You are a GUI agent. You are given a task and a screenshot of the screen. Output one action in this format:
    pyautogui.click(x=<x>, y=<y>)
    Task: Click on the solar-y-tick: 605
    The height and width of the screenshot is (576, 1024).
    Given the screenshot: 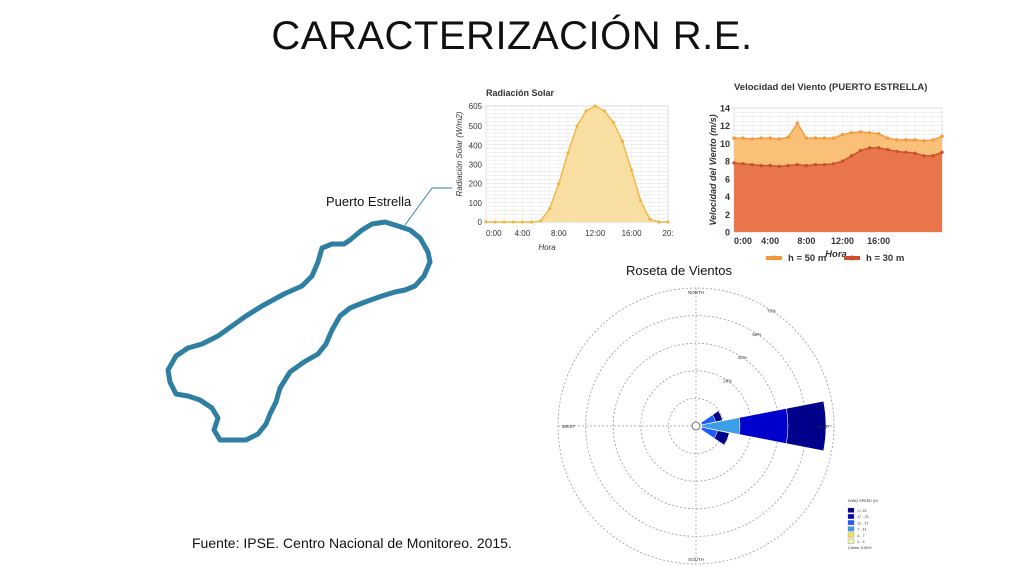 What is the action you would take?
    pyautogui.click(x=476, y=106)
    